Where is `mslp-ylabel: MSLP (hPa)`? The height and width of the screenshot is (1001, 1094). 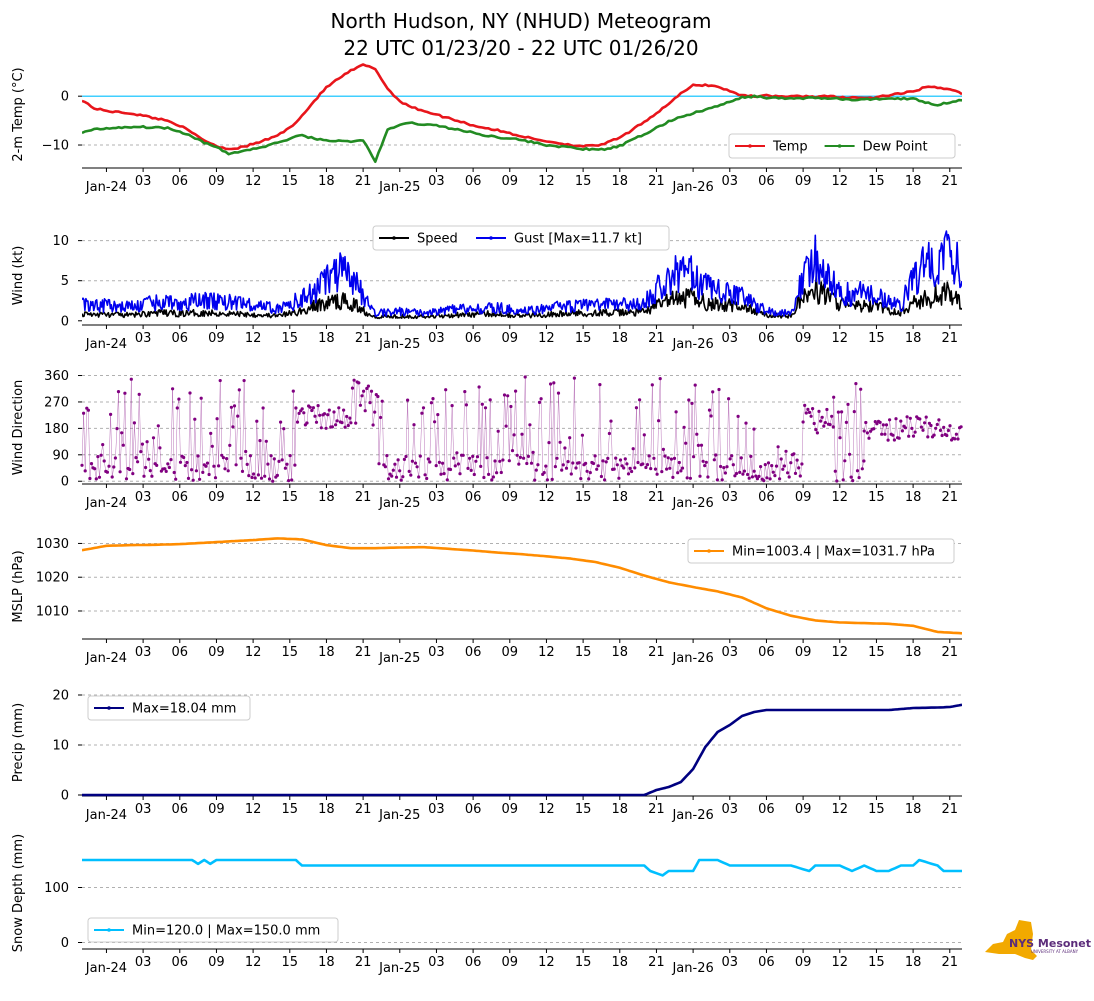 mslp-ylabel: MSLP (hPa) is located at coordinates (18, 586).